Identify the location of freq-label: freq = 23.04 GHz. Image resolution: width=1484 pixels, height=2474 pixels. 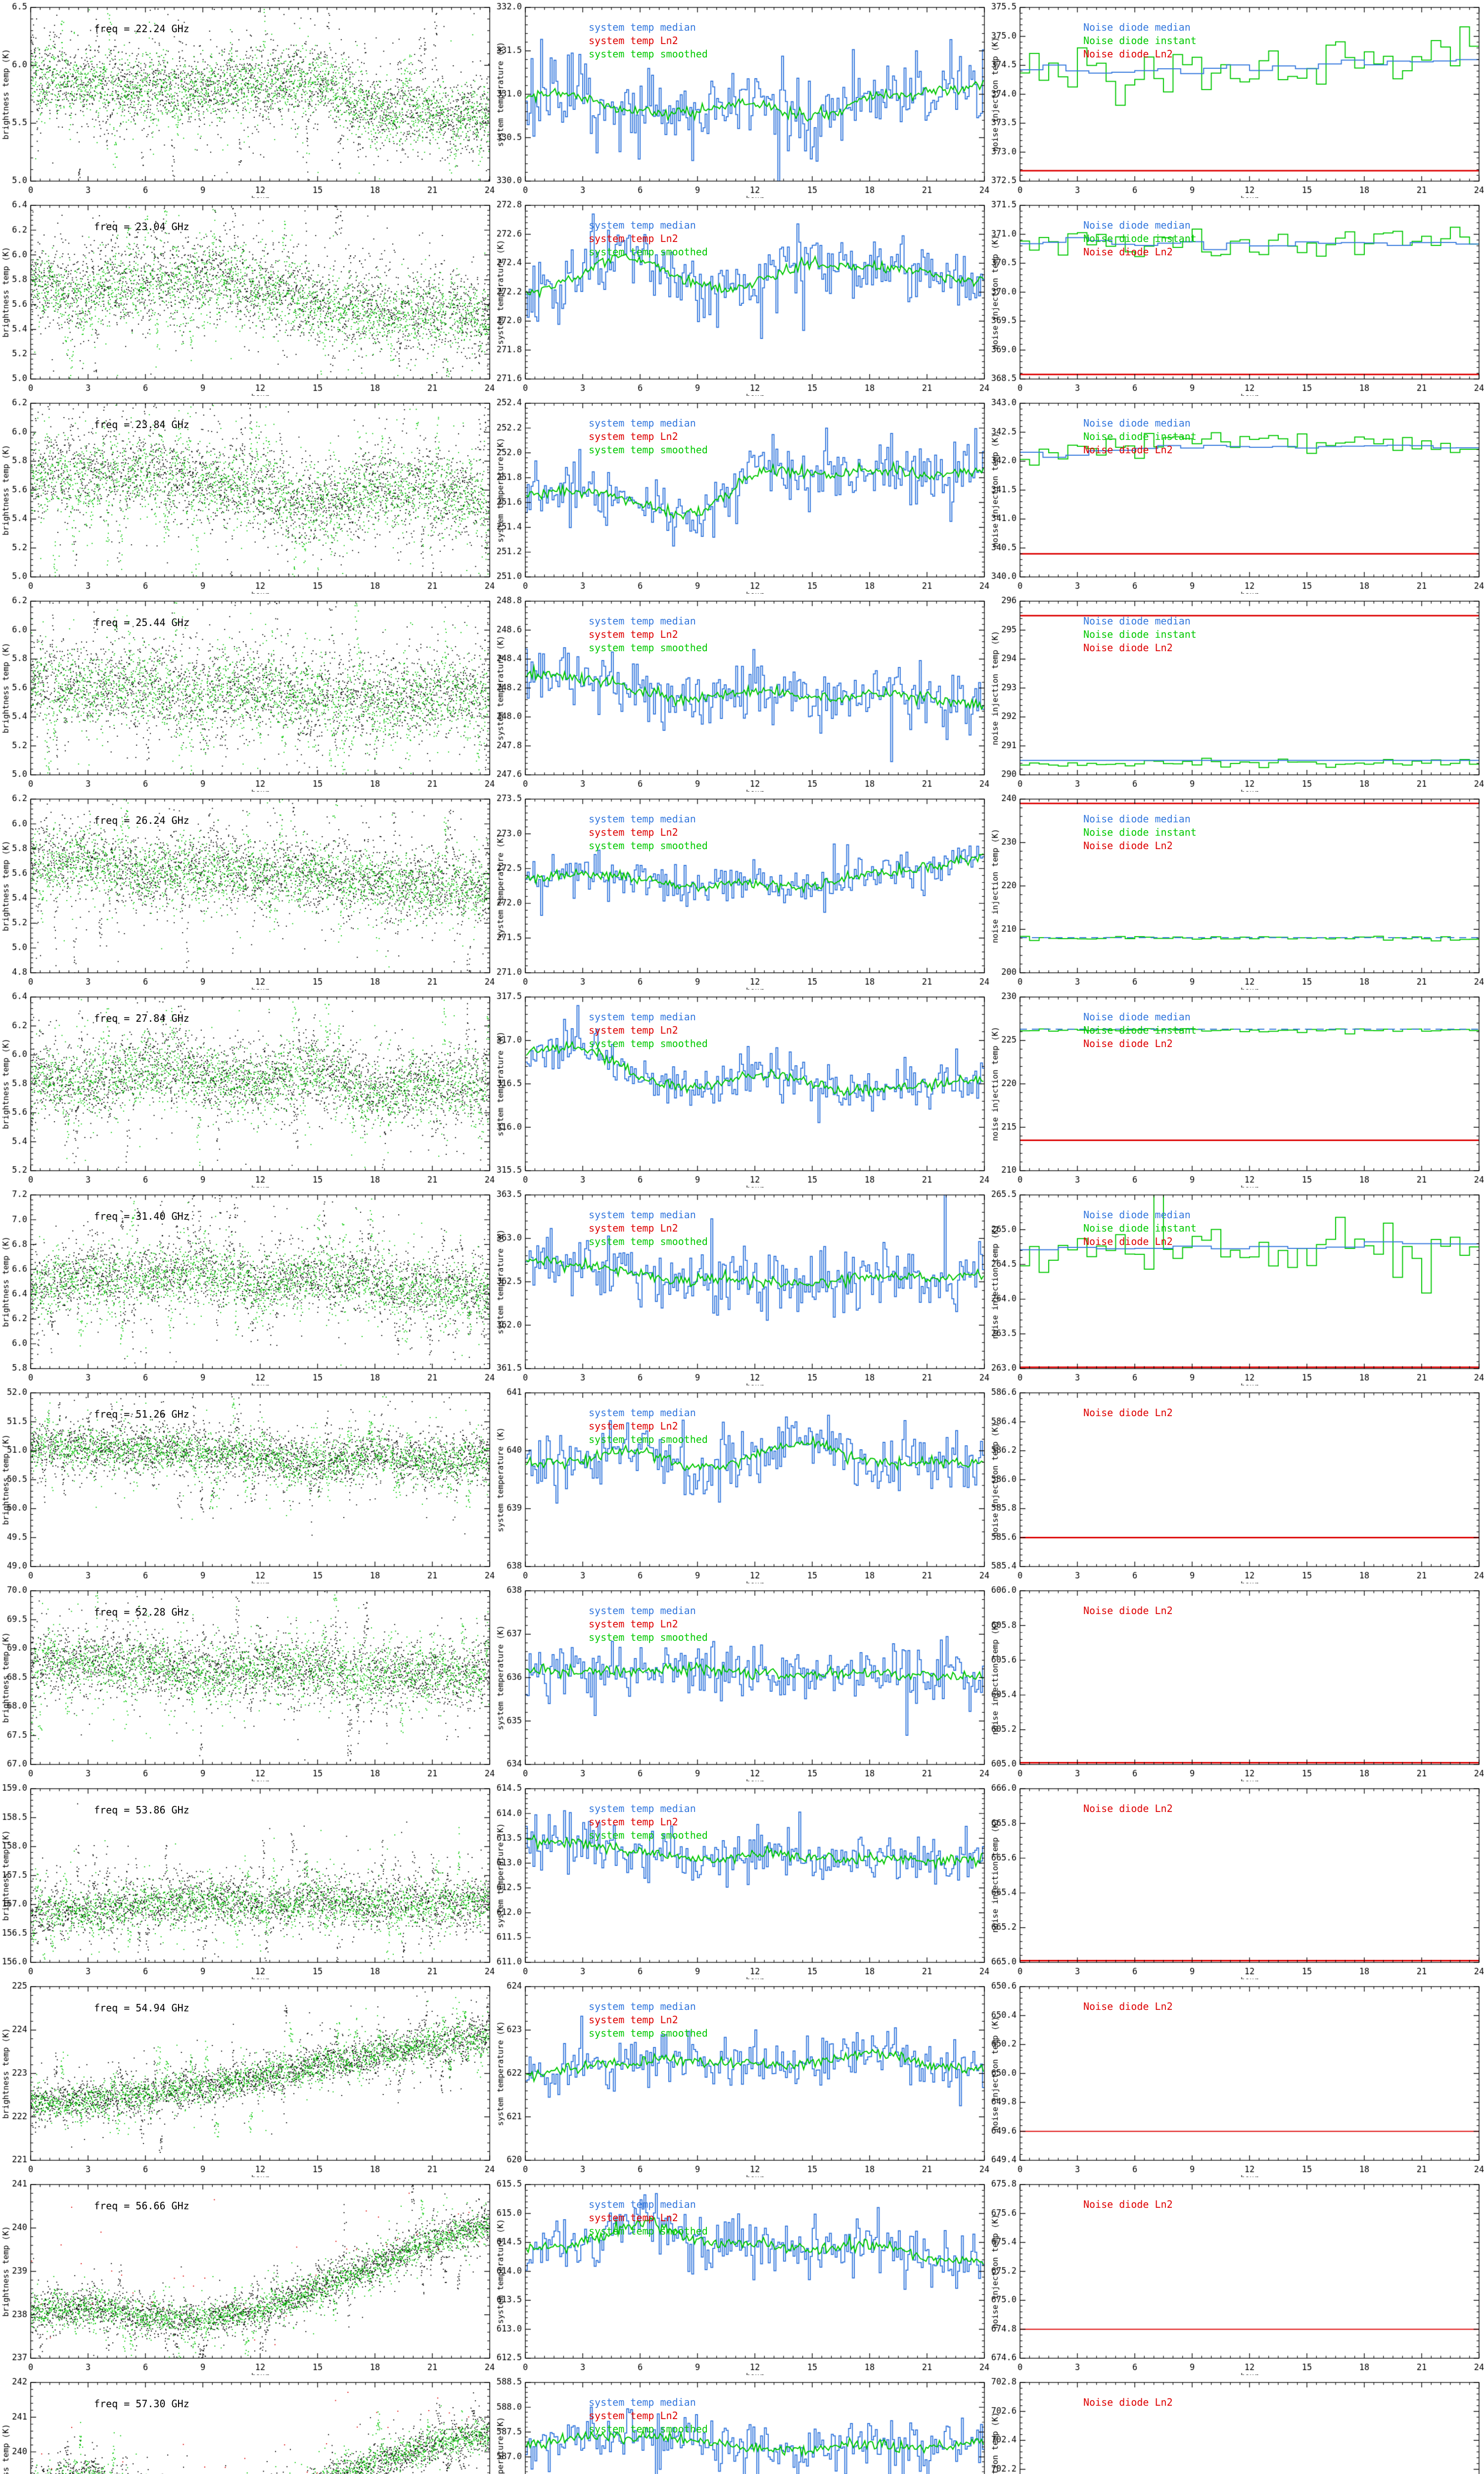
(141, 227).